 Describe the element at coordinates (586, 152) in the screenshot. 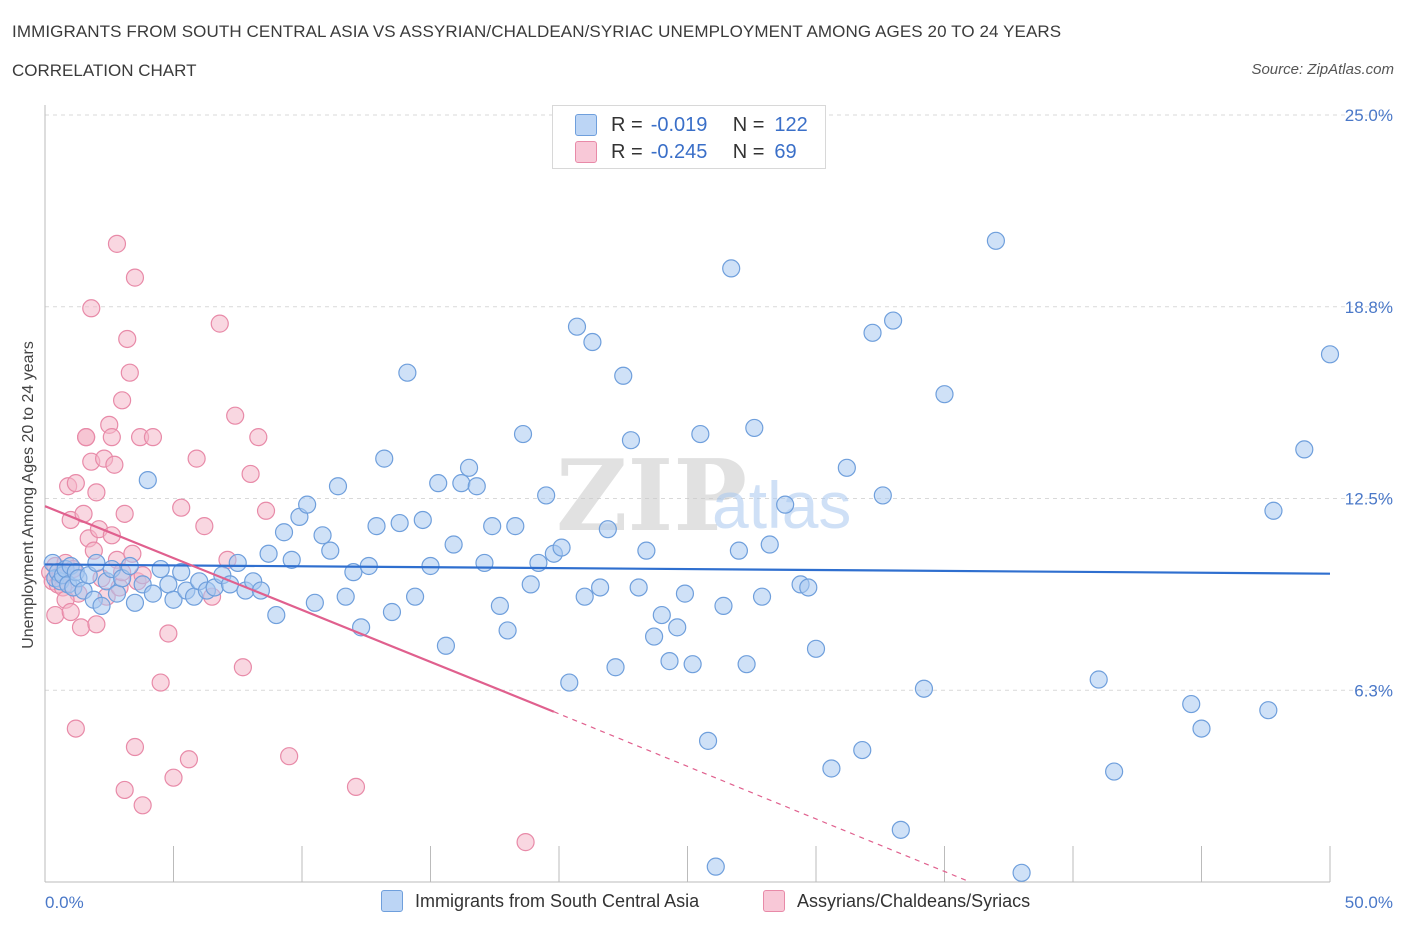

I see `legend-swatch-pink` at that location.